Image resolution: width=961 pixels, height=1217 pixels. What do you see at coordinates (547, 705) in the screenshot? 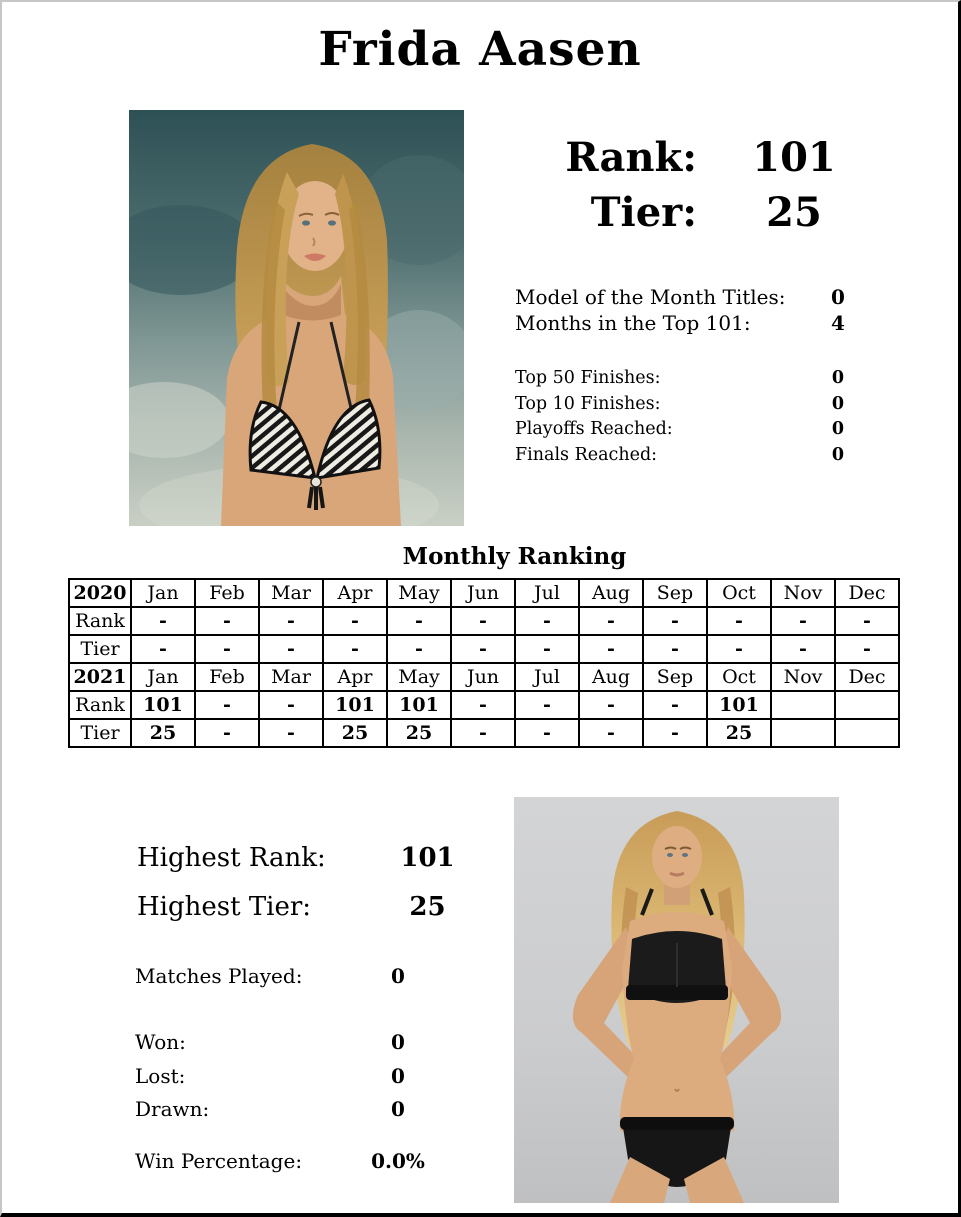
I see `rank-value-2021-jul: -` at bounding box center [547, 705].